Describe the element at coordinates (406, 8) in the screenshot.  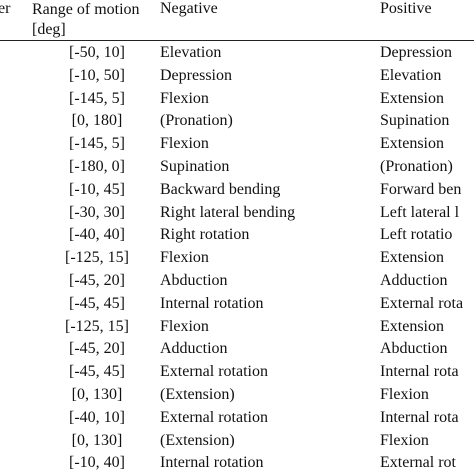
I see `header-cell: Positive` at that location.